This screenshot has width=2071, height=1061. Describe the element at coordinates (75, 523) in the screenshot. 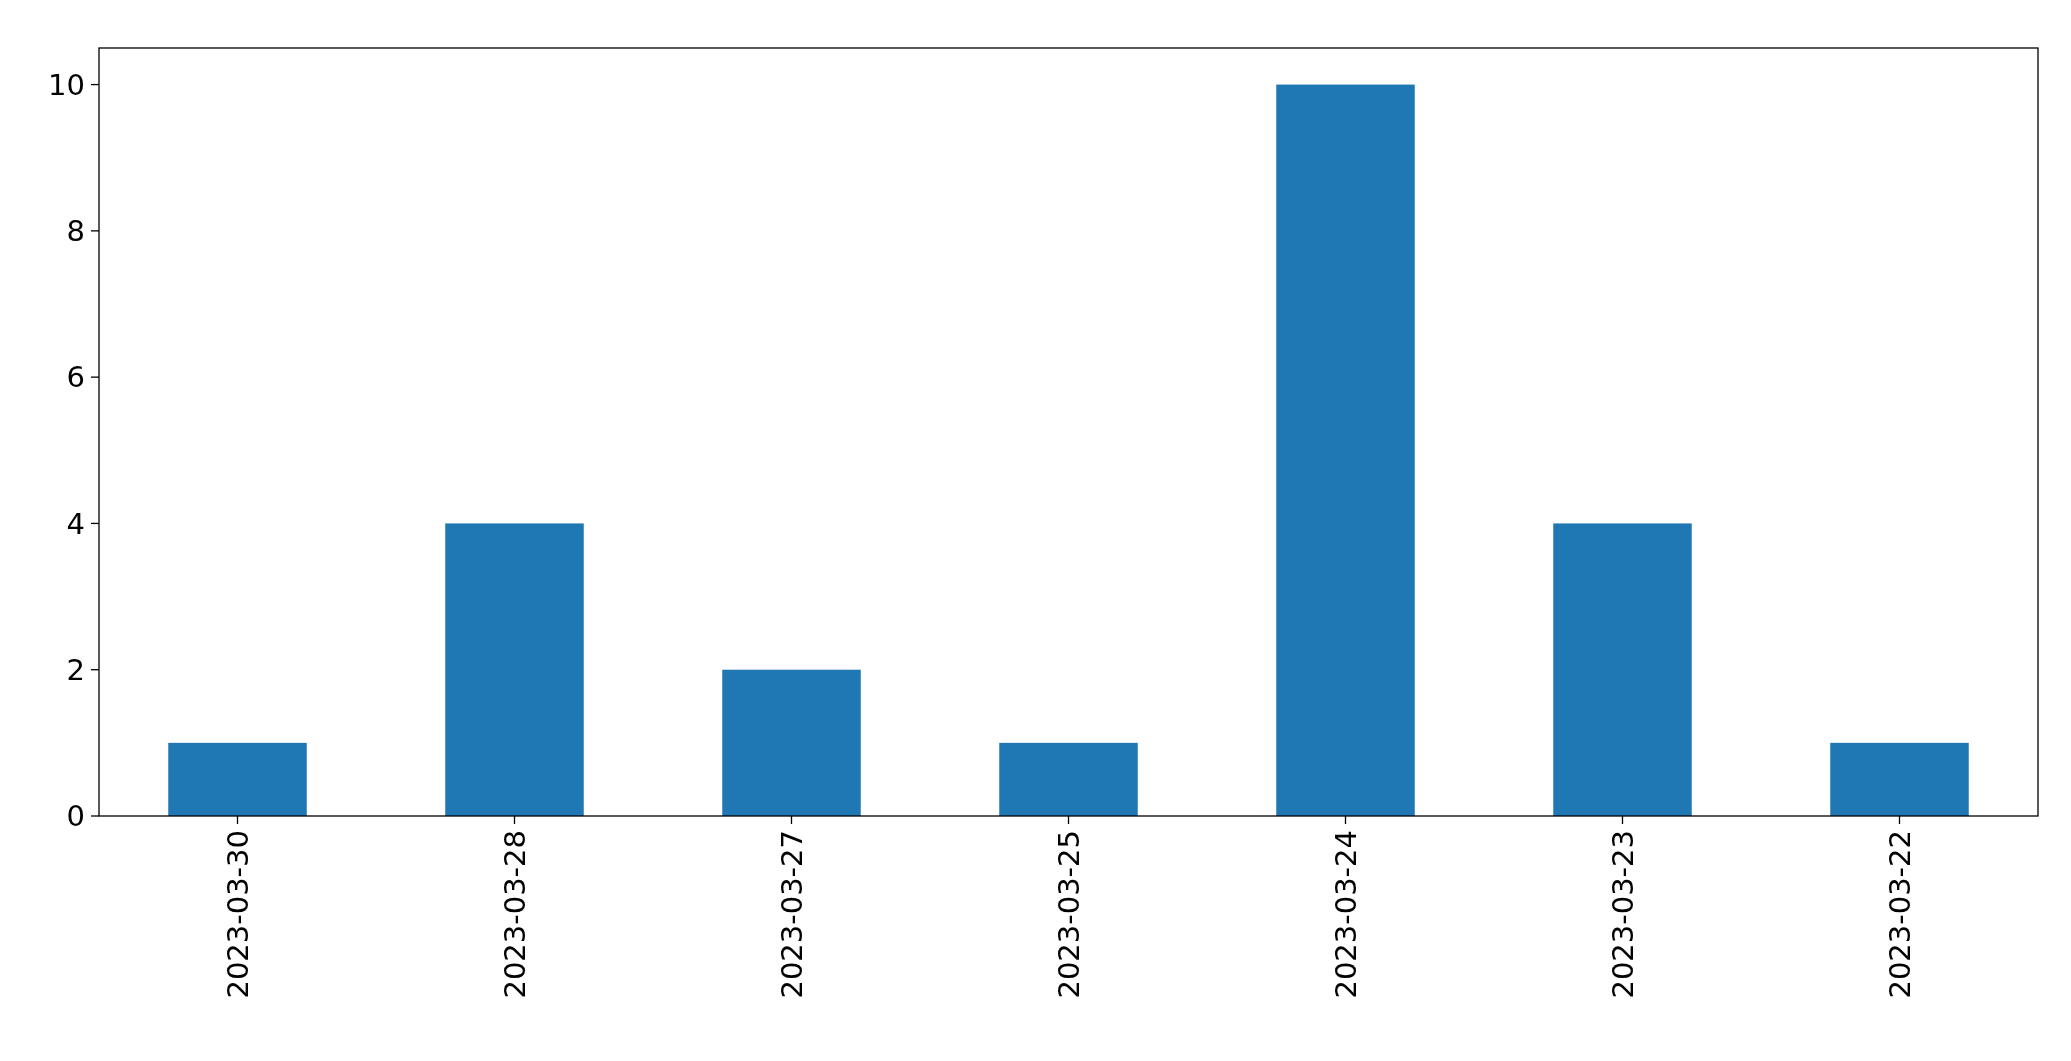

I see `y-tick-label: 4` at that location.